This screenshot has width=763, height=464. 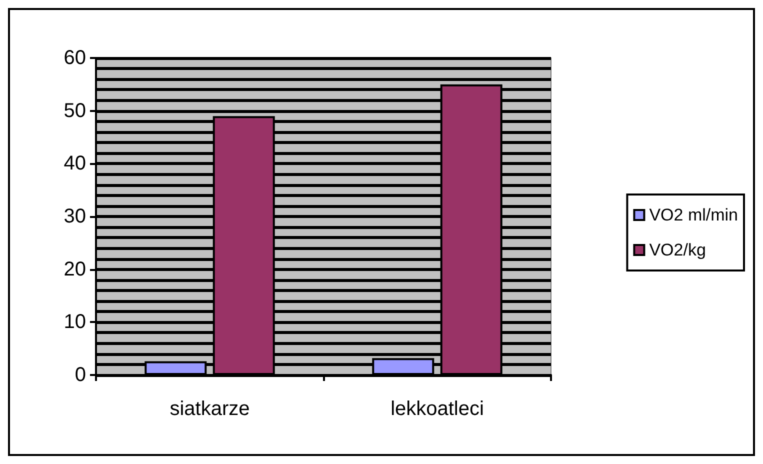 I want to click on y-tick-label: 40, so click(x=75, y=163).